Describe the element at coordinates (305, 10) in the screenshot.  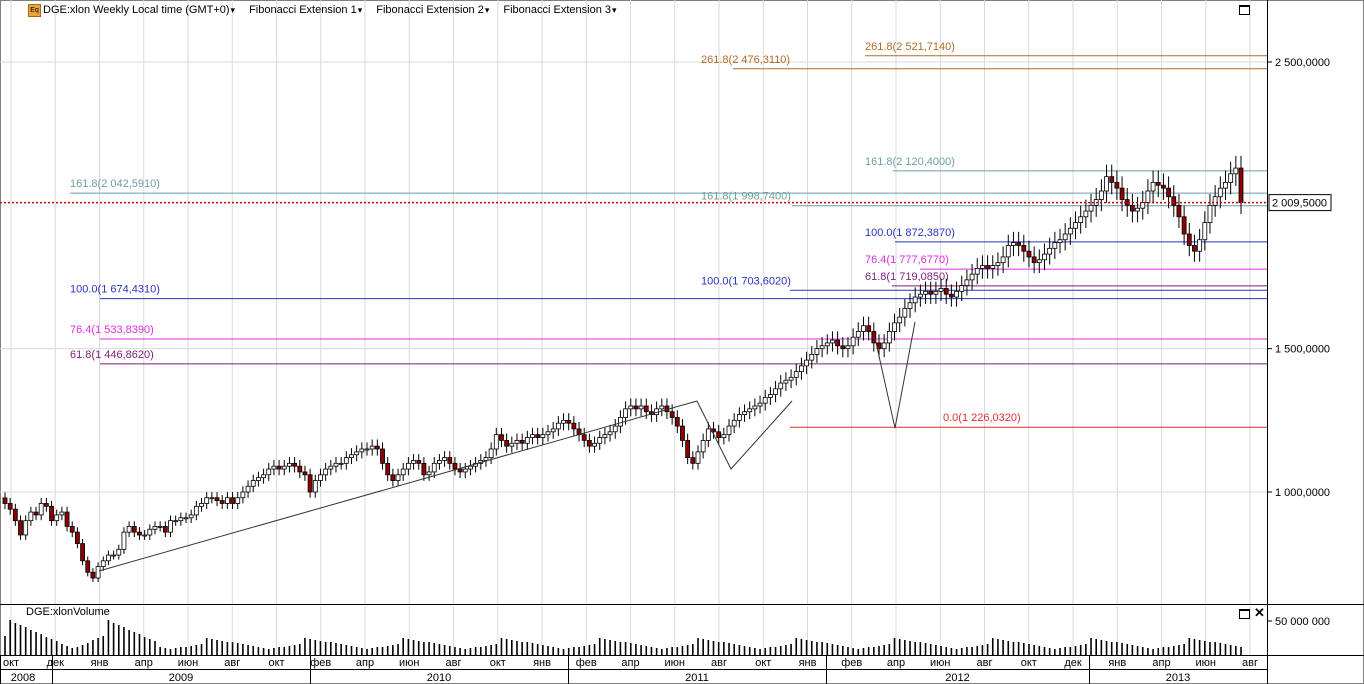
I see `fib-extension-1-menu: Fibonacci Extension 1` at that location.